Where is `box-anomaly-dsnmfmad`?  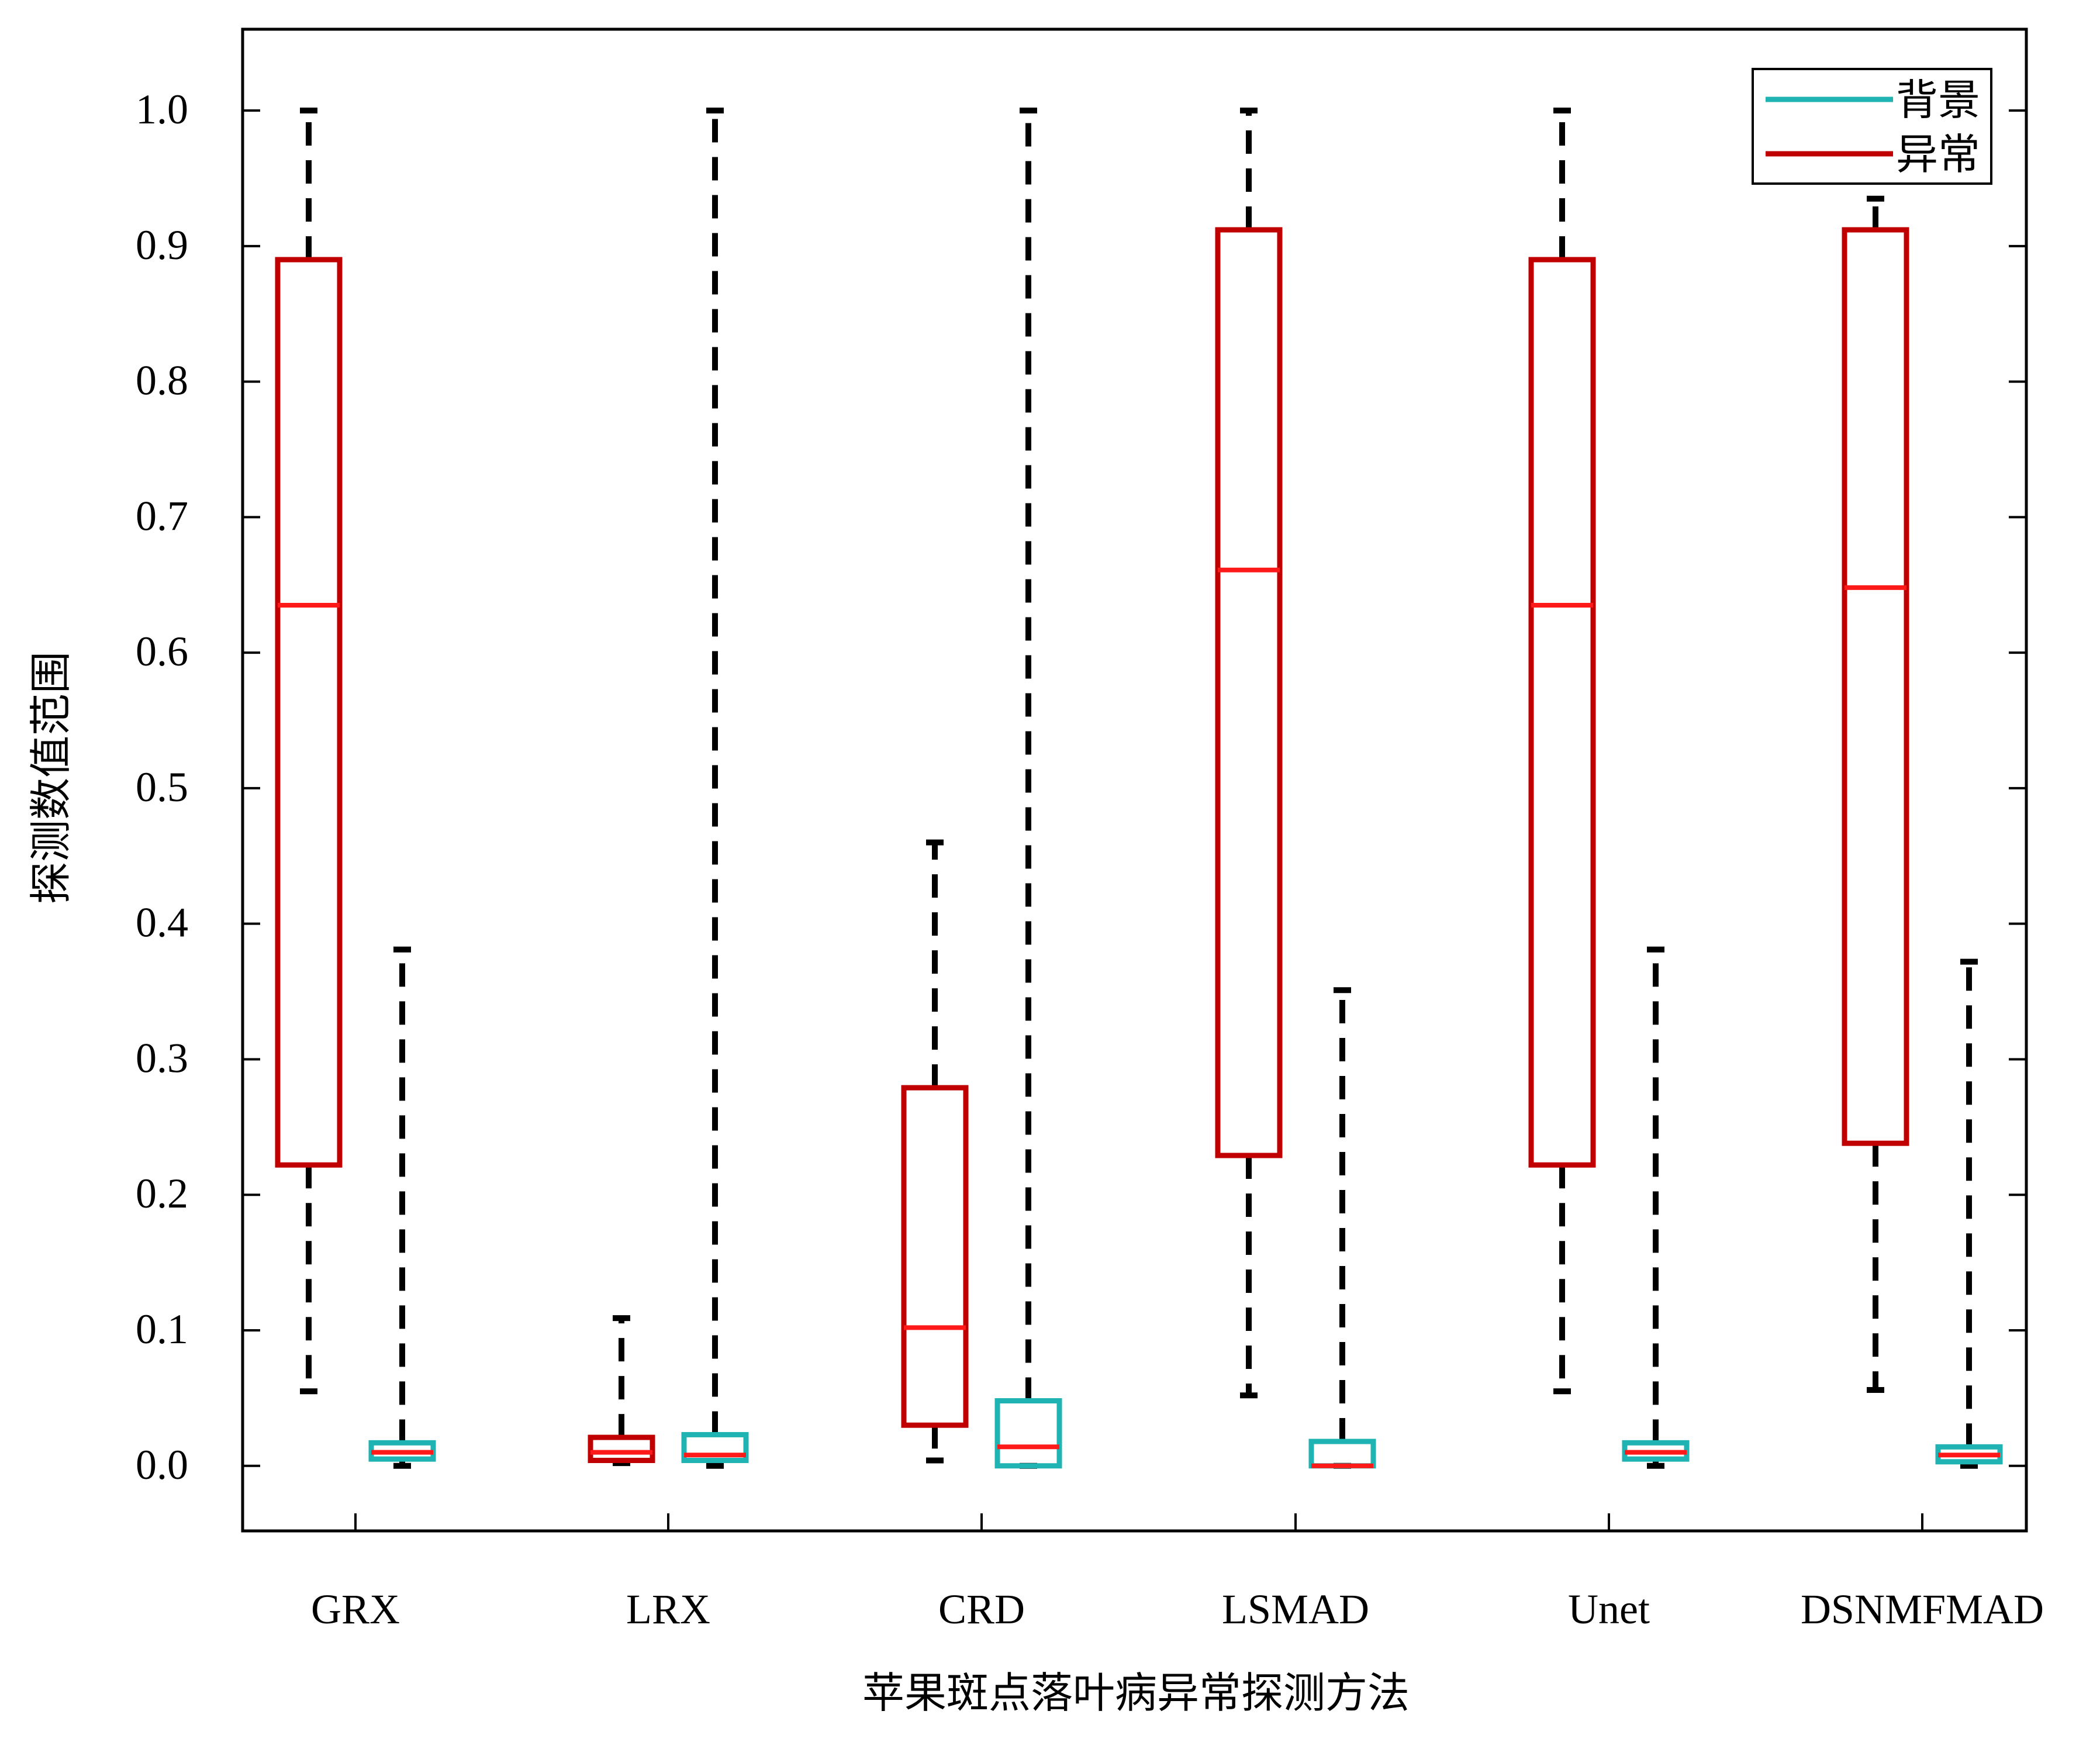 box-anomaly-dsnmfmad is located at coordinates (1876, 794).